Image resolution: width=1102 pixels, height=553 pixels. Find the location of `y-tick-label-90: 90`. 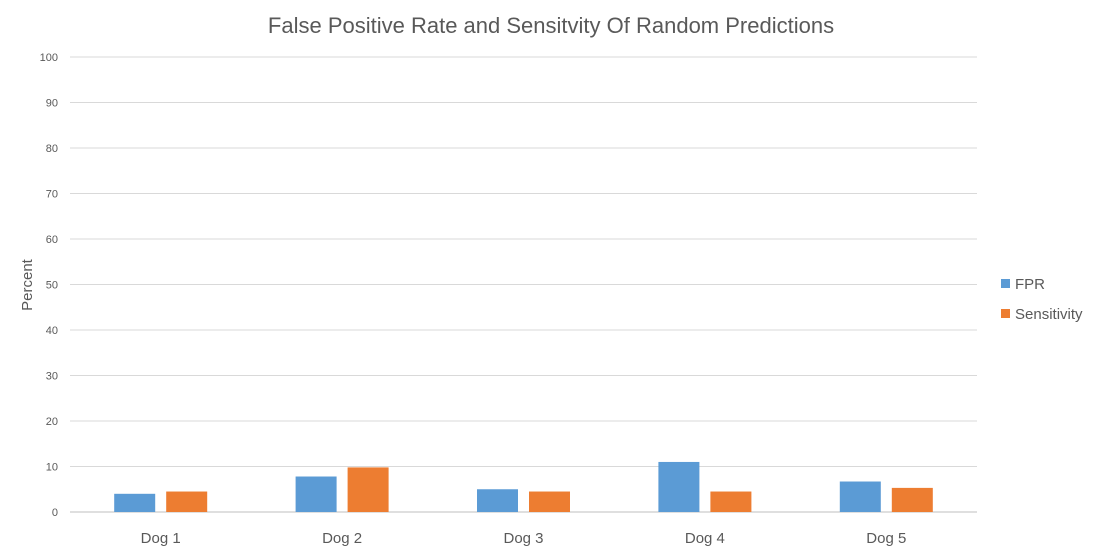

y-tick-label-90: 90 is located at coordinates (52, 104).